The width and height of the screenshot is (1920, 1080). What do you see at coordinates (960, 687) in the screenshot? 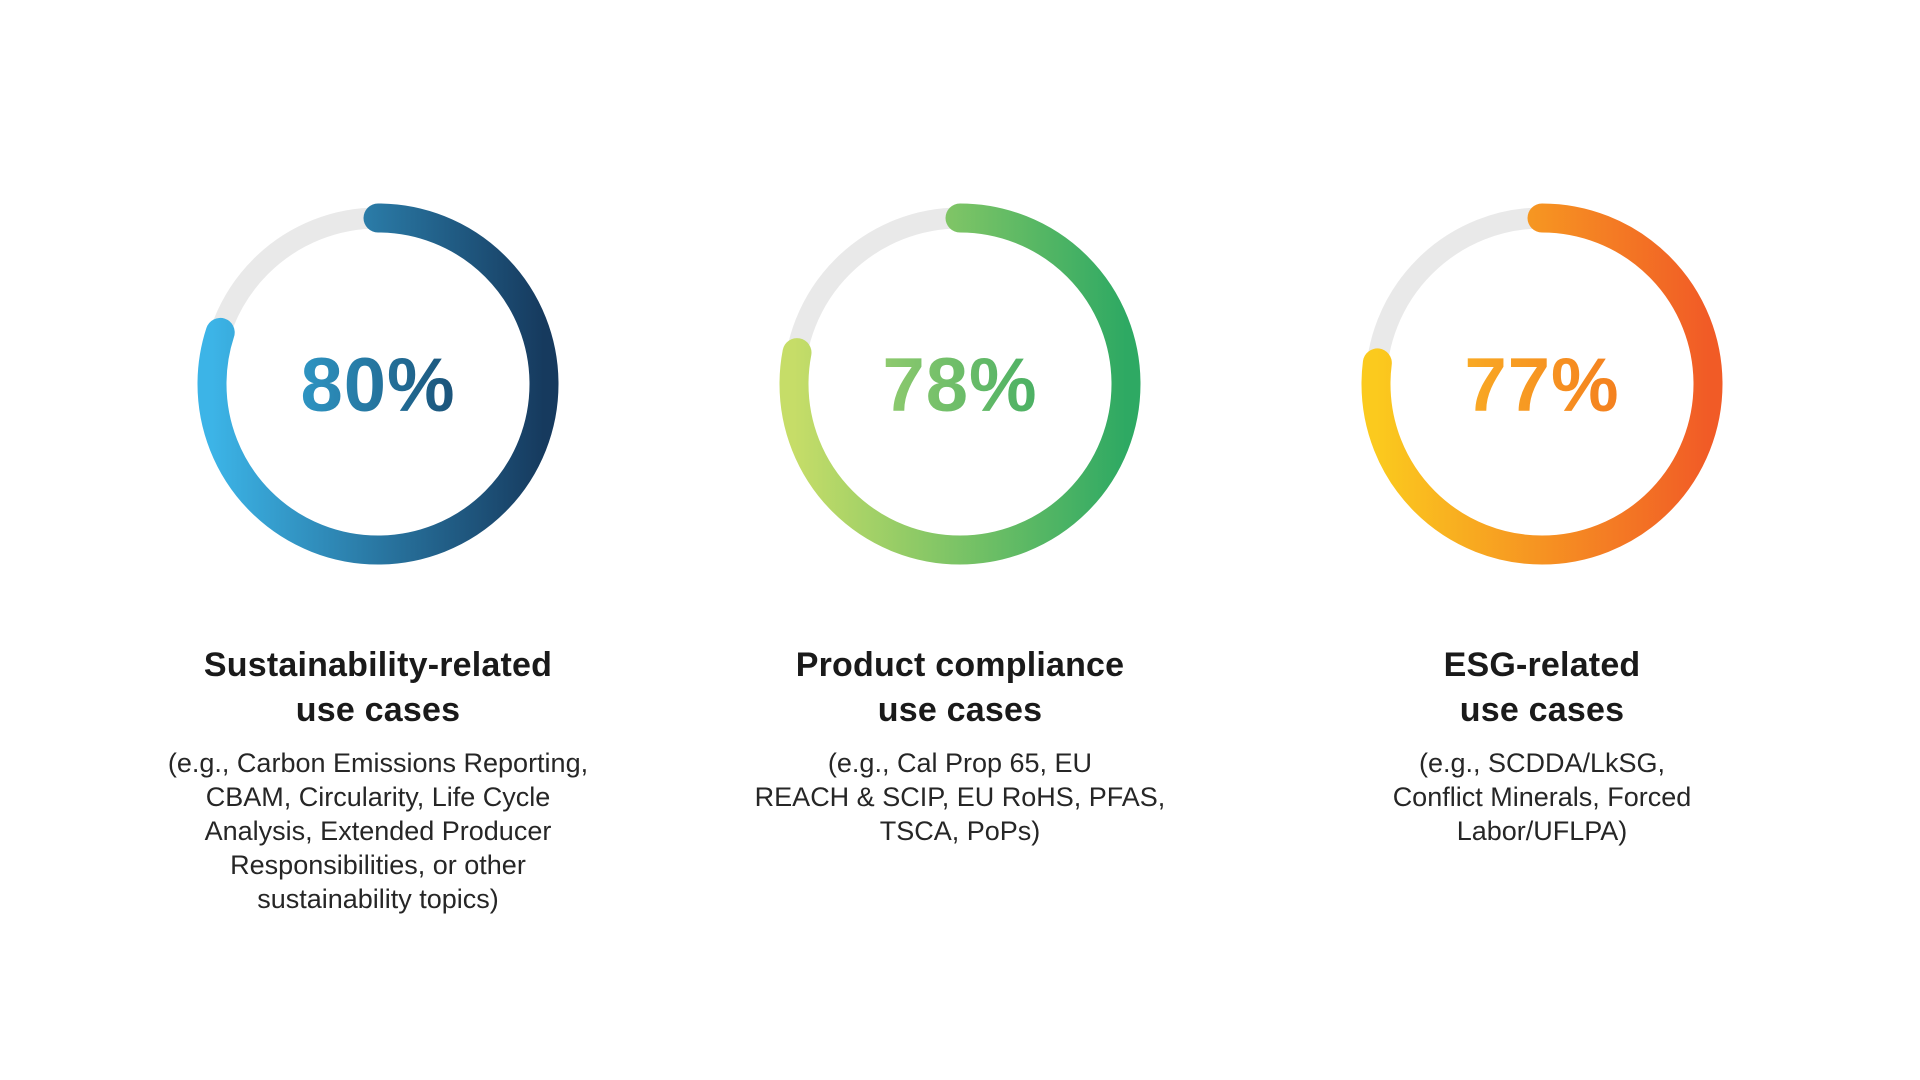
I see `chart-title: Product compliance use cases` at bounding box center [960, 687].